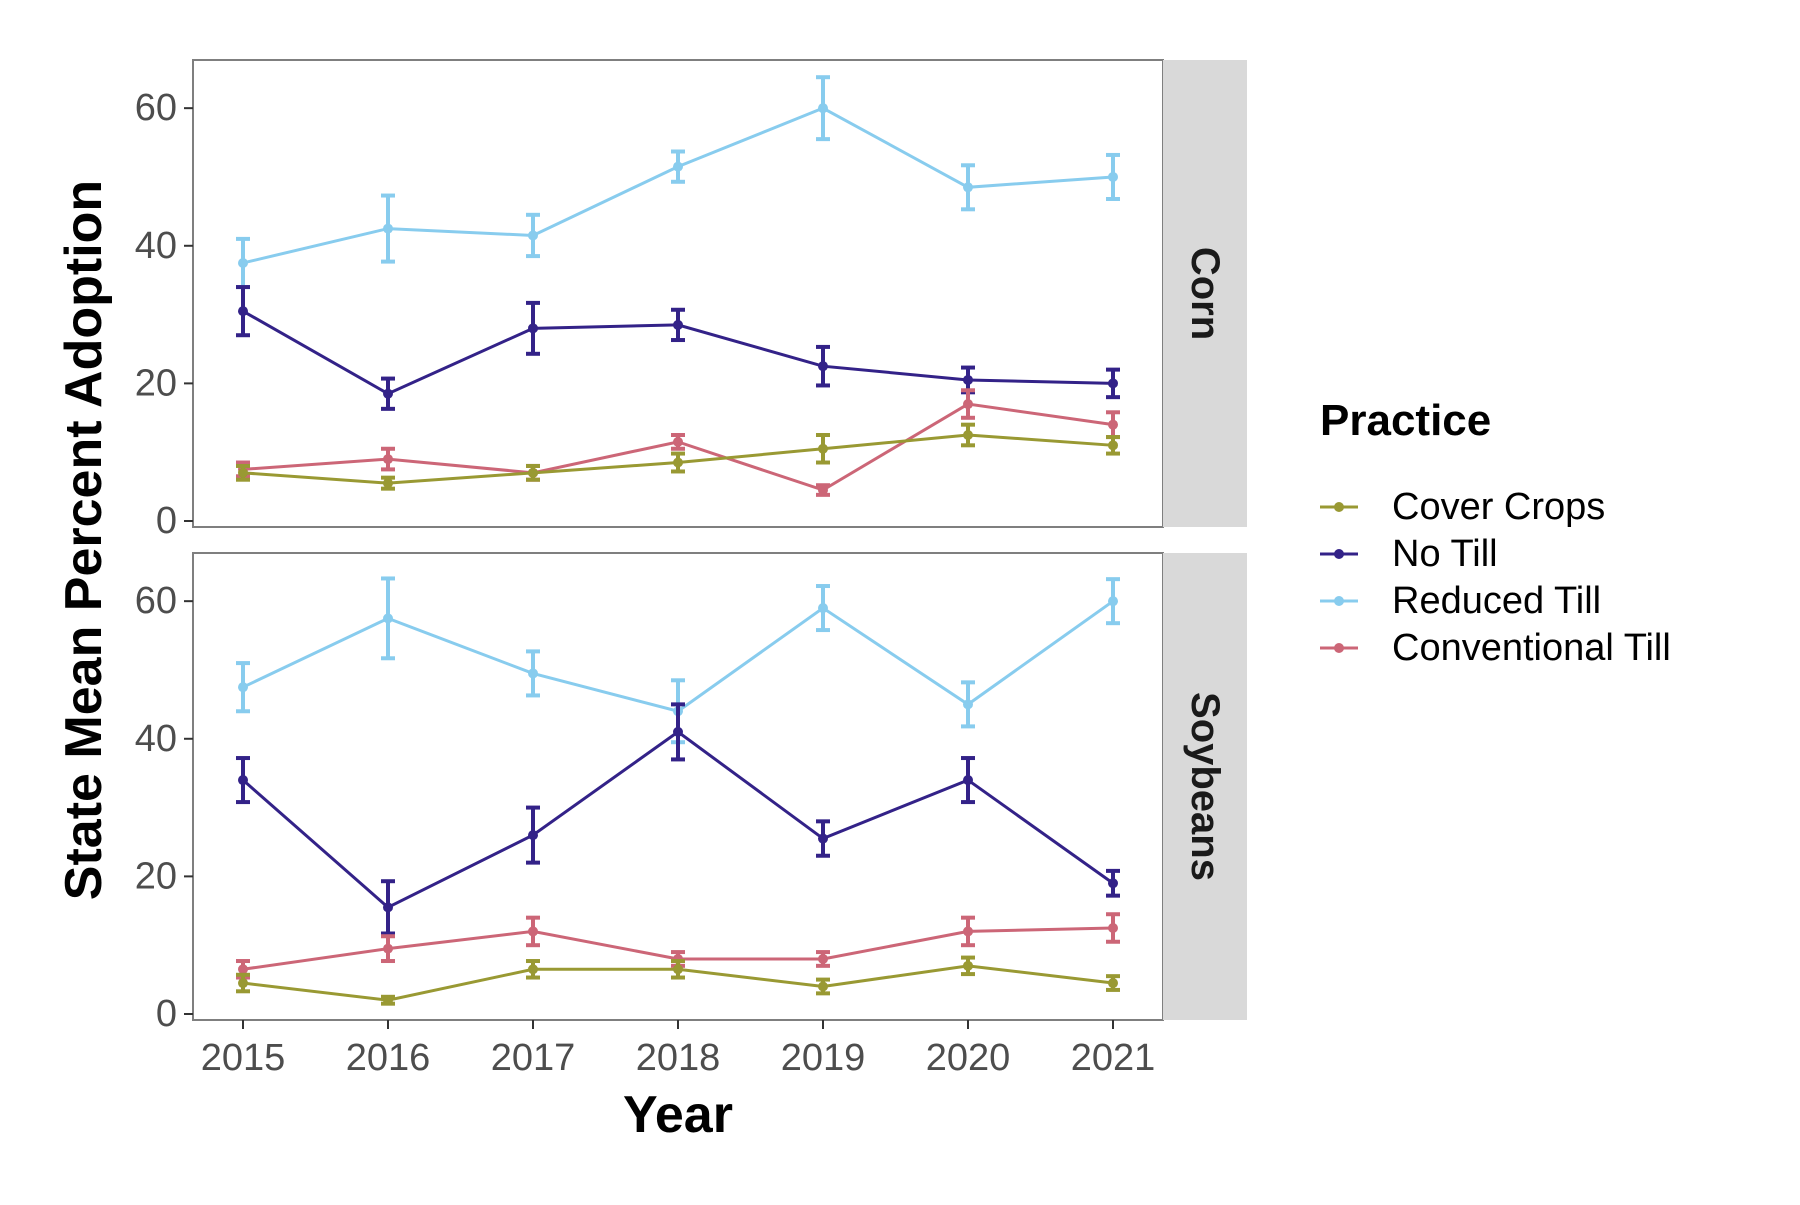  Describe the element at coordinates (533, 969) in the screenshot. I see `data-point-soybeans-cover-crops-2017` at that location.